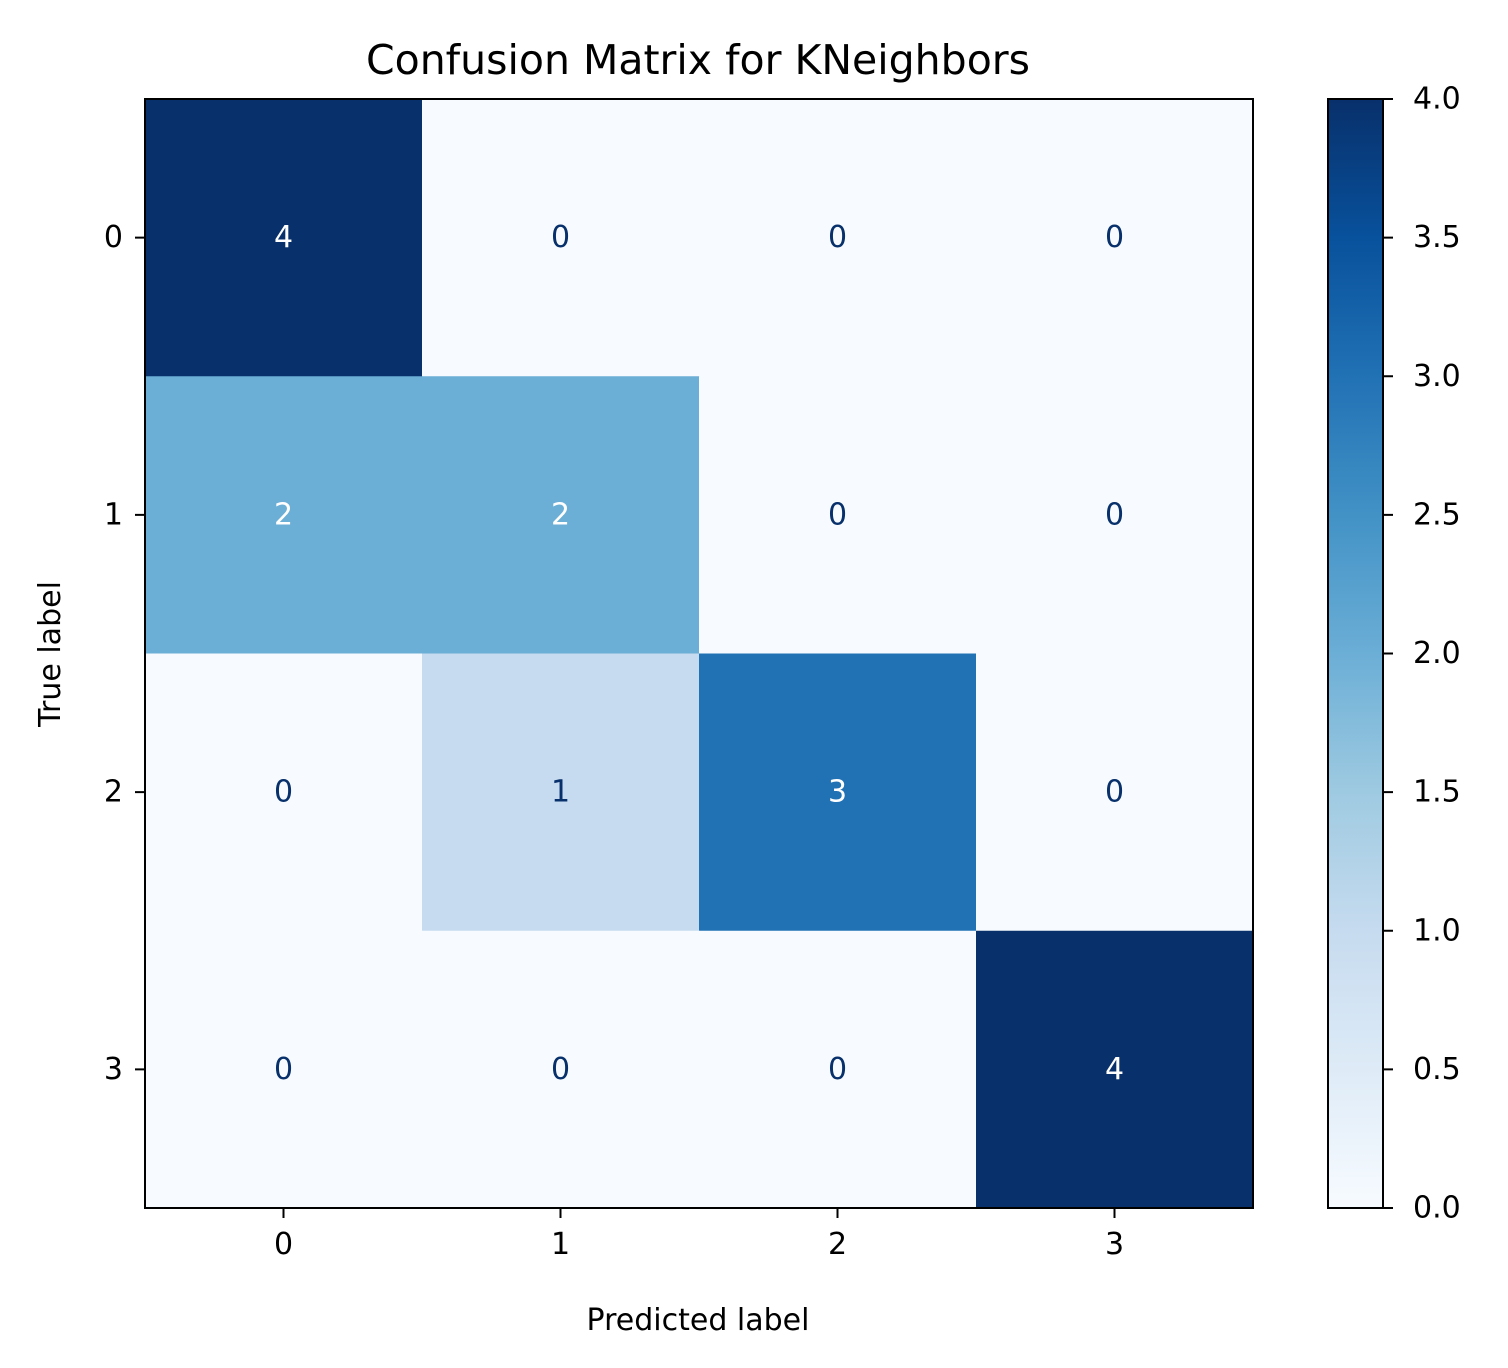 The width and height of the screenshot is (1508, 1368). Describe the element at coordinates (113, 1069) in the screenshot. I see `y-tick-label: 3` at that location.